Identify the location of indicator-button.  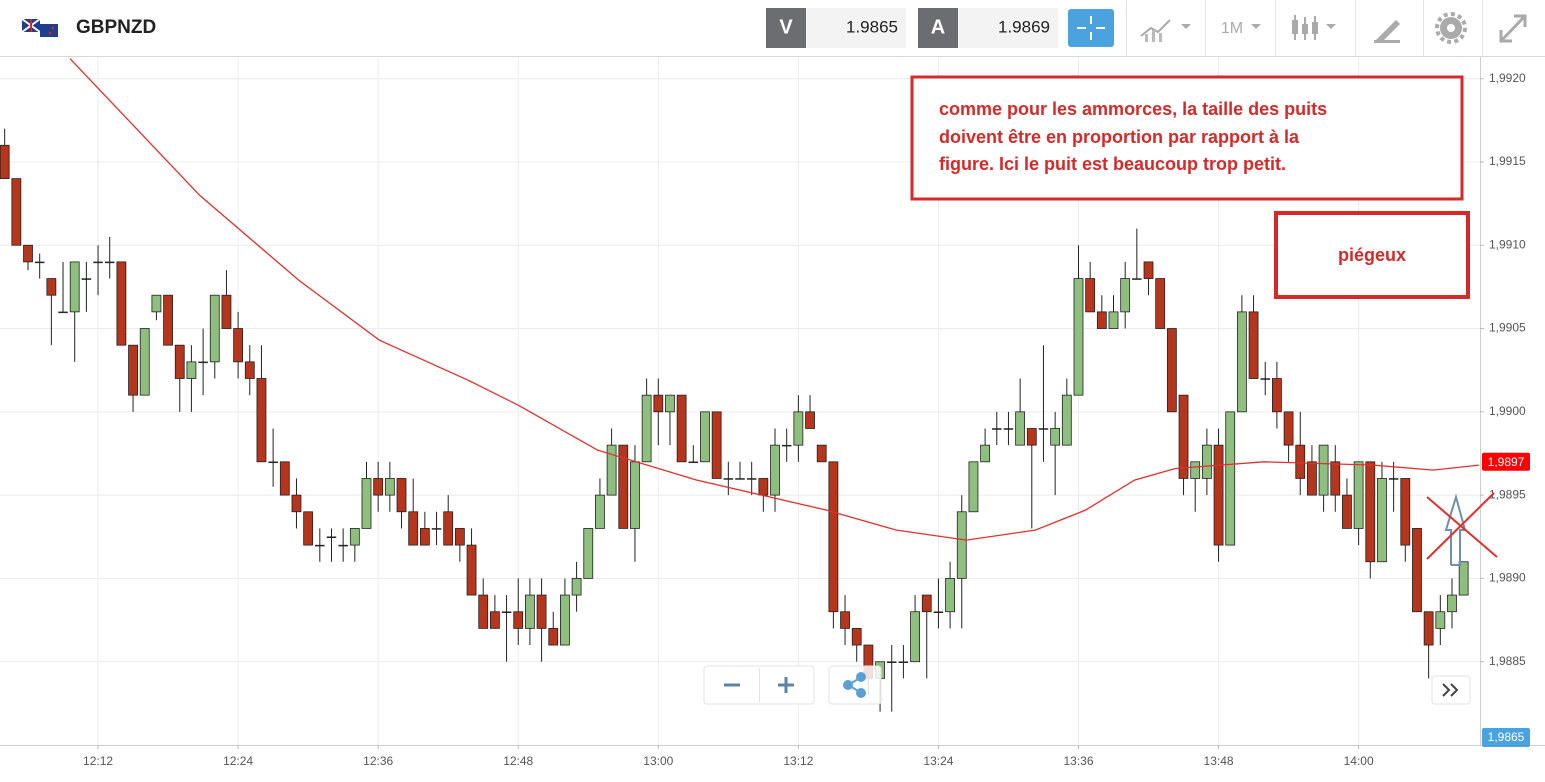
(1165, 30).